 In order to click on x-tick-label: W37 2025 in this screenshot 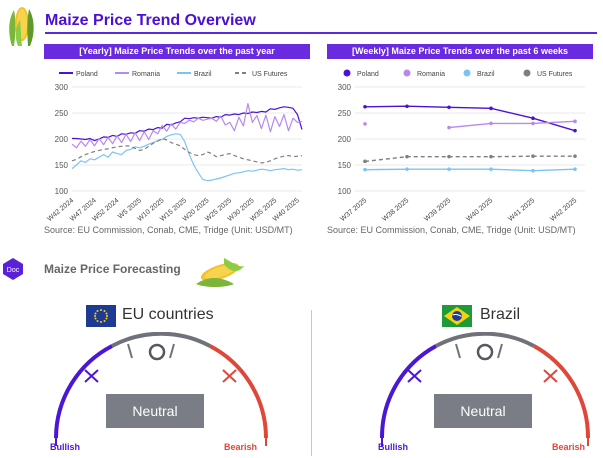, I will do `click(353, 210)`.